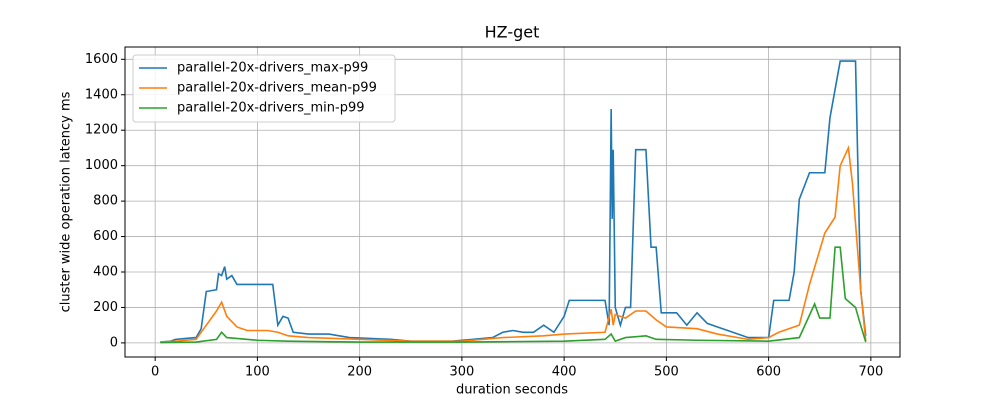 The width and height of the screenshot is (1000, 404). What do you see at coordinates (101, 165) in the screenshot?
I see `y-tick-label: 1000` at bounding box center [101, 165].